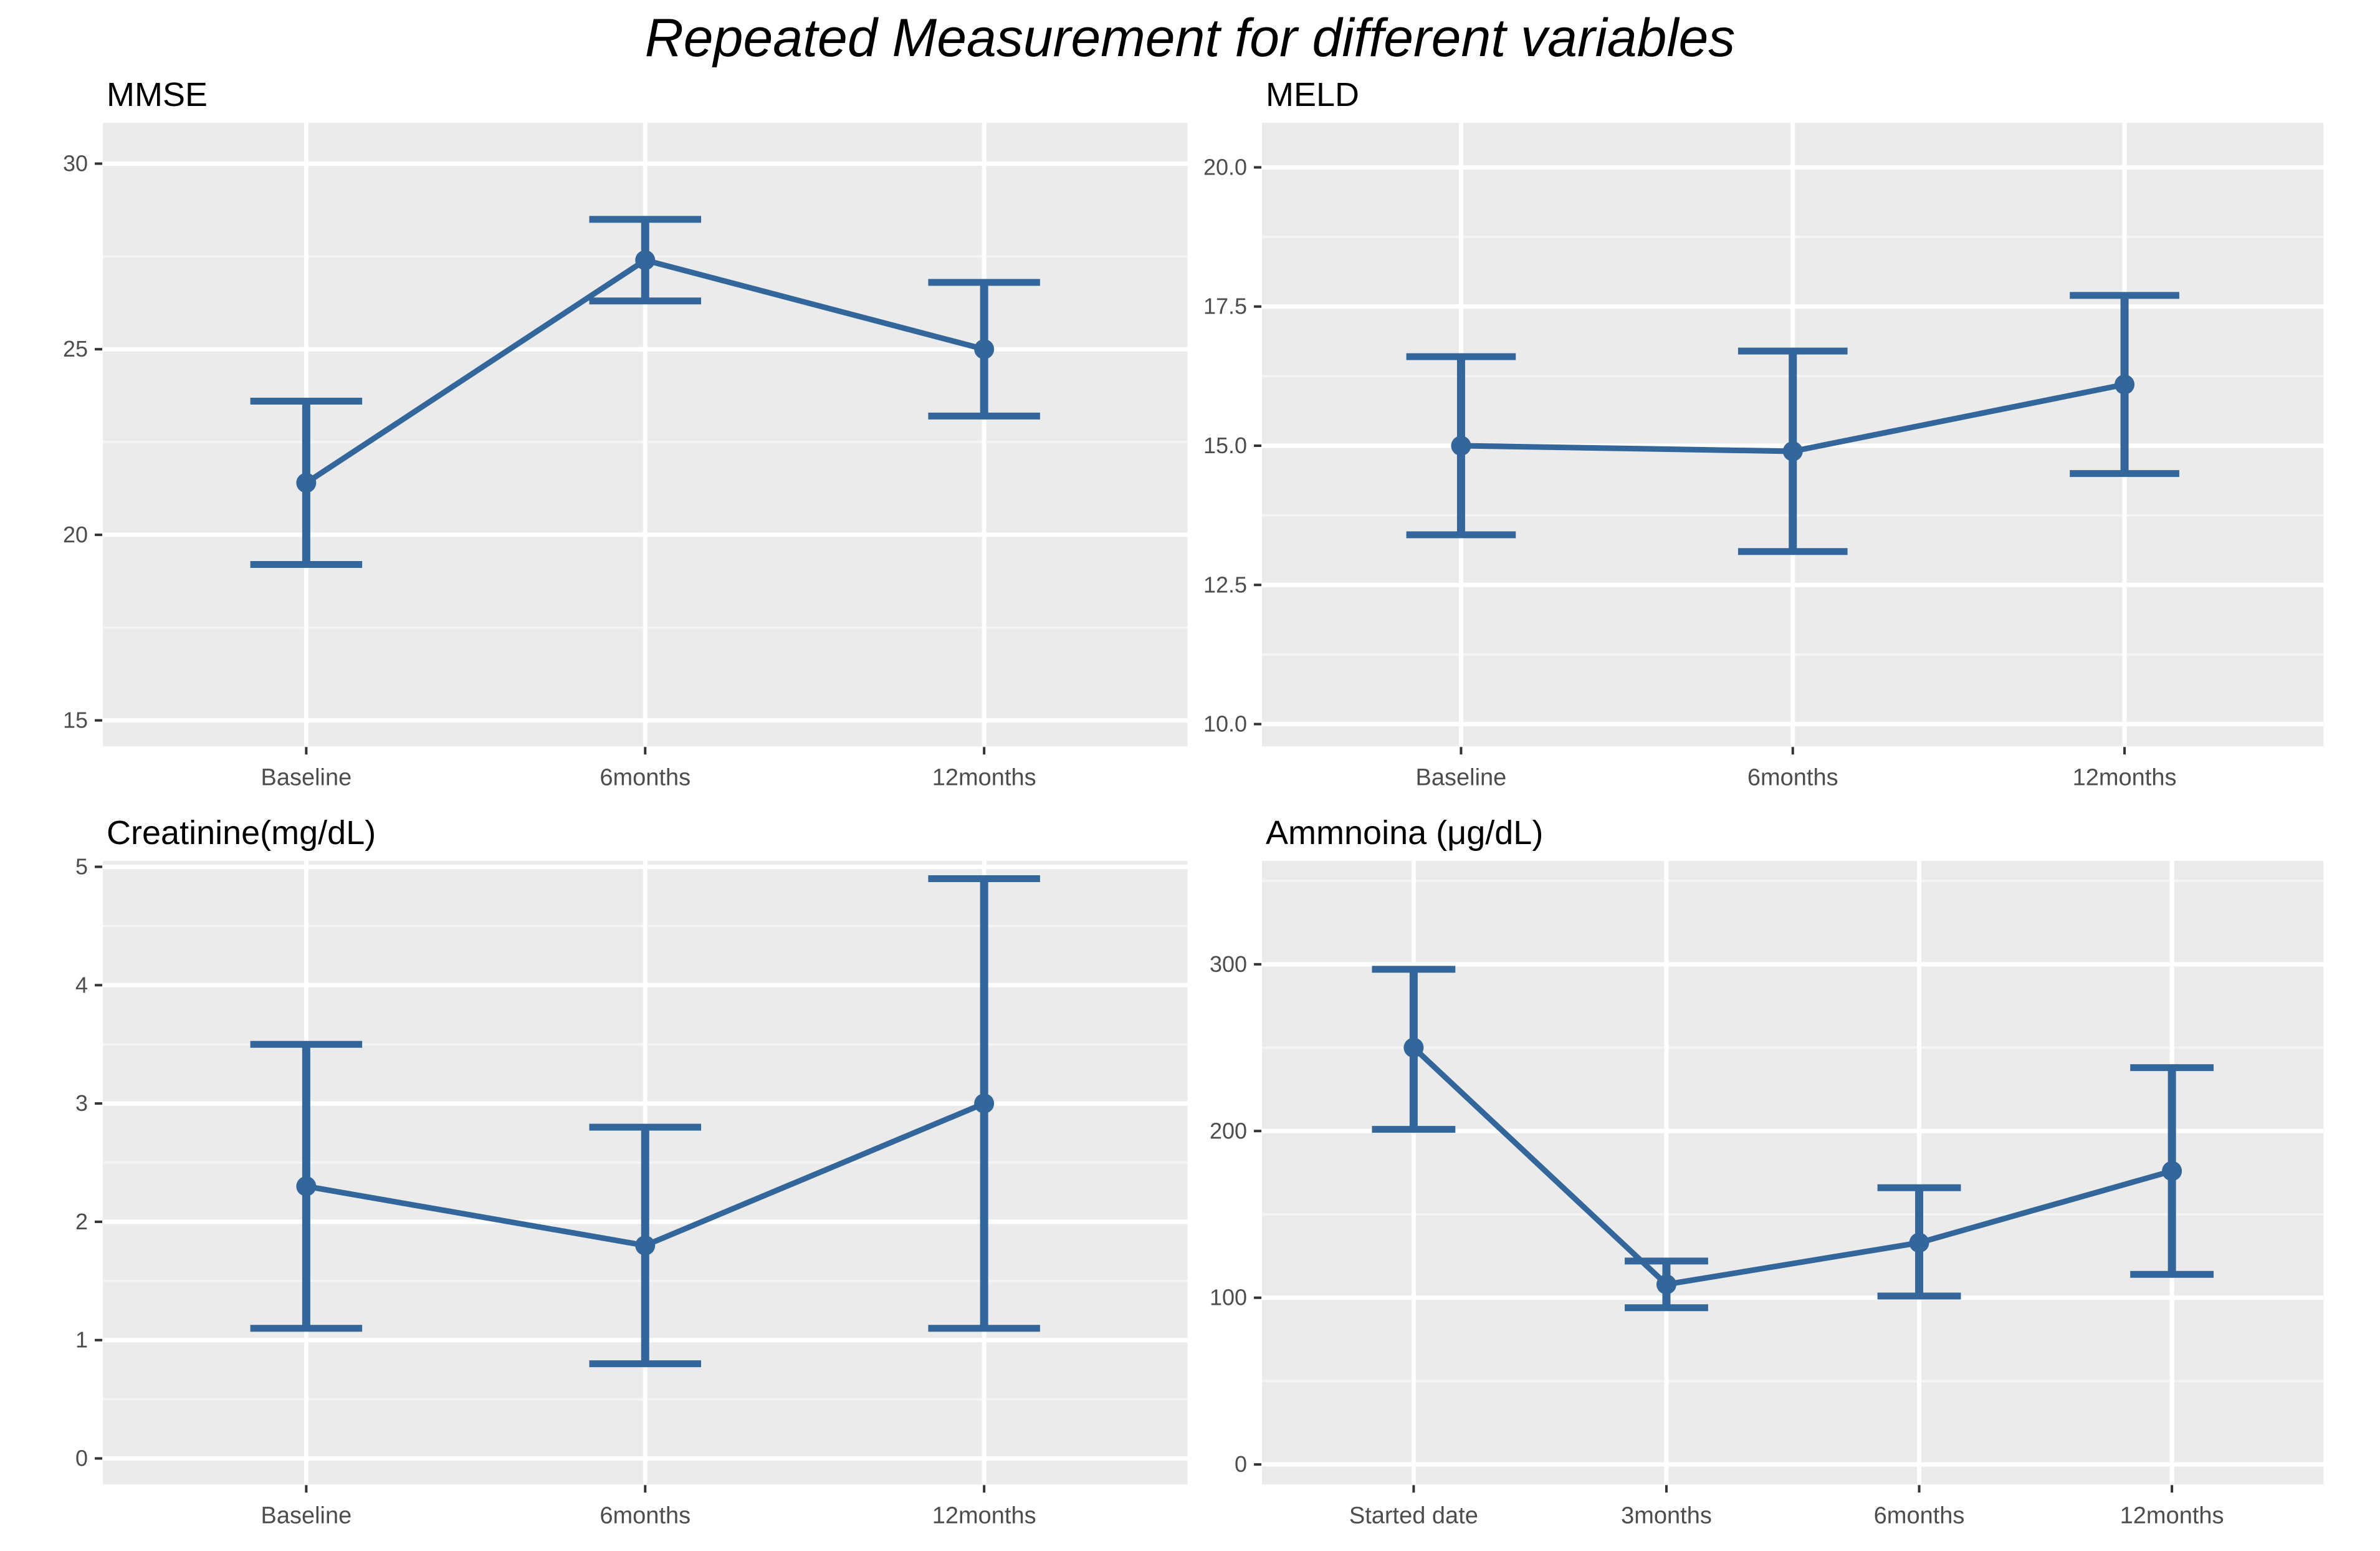 The width and height of the screenshot is (2380, 1551). I want to click on y-tick-label: 12.5, so click(1224, 584).